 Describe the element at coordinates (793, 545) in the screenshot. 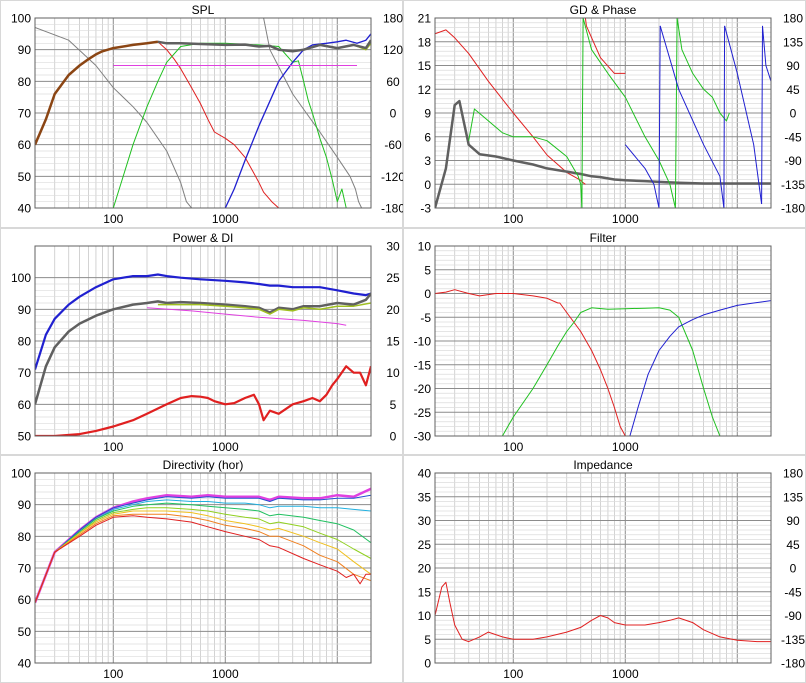

I see `y-tick-label-right: 45` at that location.